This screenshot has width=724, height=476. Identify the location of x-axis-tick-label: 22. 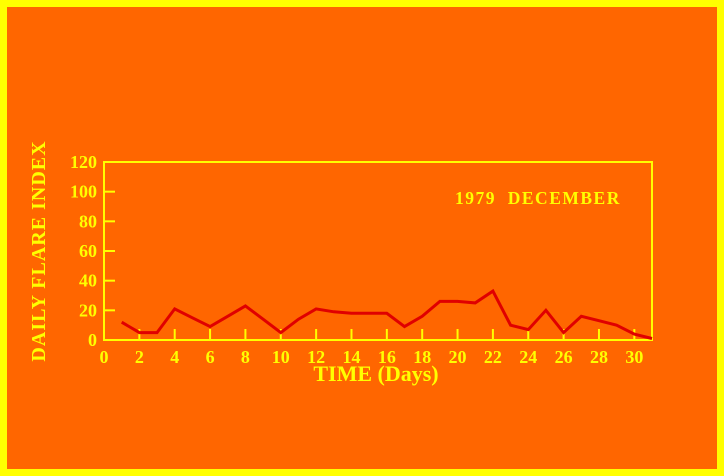
(493, 357).